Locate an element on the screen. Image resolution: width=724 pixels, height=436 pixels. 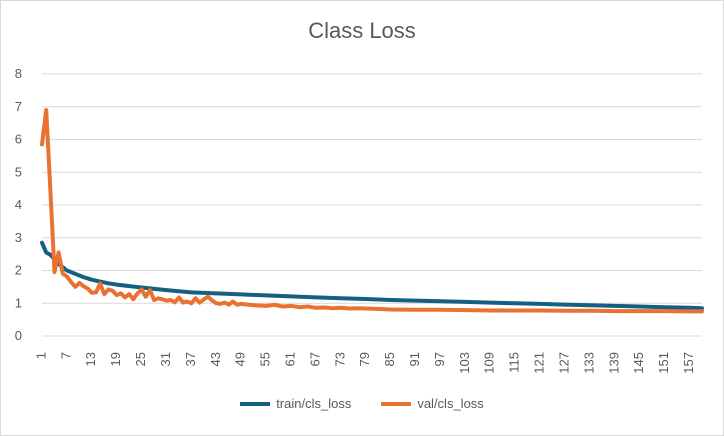
x-tick-label: 157 is located at coordinates (688, 363).